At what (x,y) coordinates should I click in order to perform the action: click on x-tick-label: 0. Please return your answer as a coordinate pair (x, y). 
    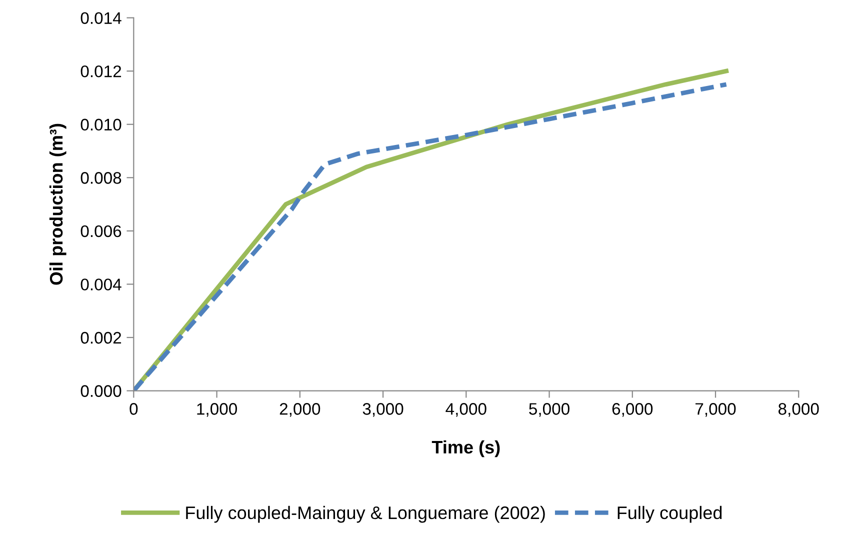
    Looking at the image, I should click on (134, 409).